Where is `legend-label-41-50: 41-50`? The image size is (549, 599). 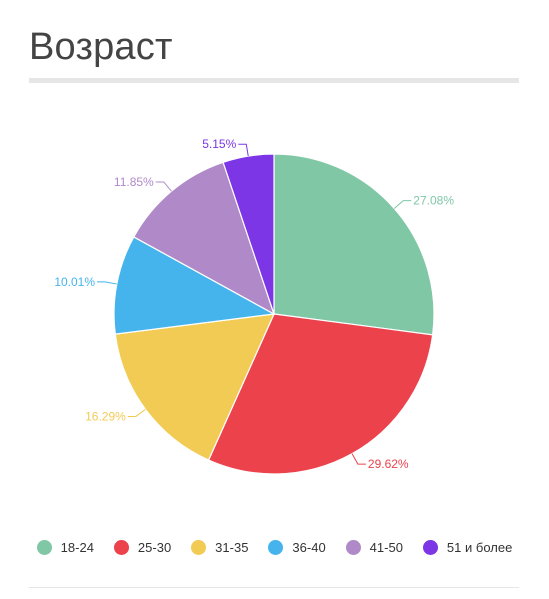
legend-label-41-50: 41-50 is located at coordinates (386, 547).